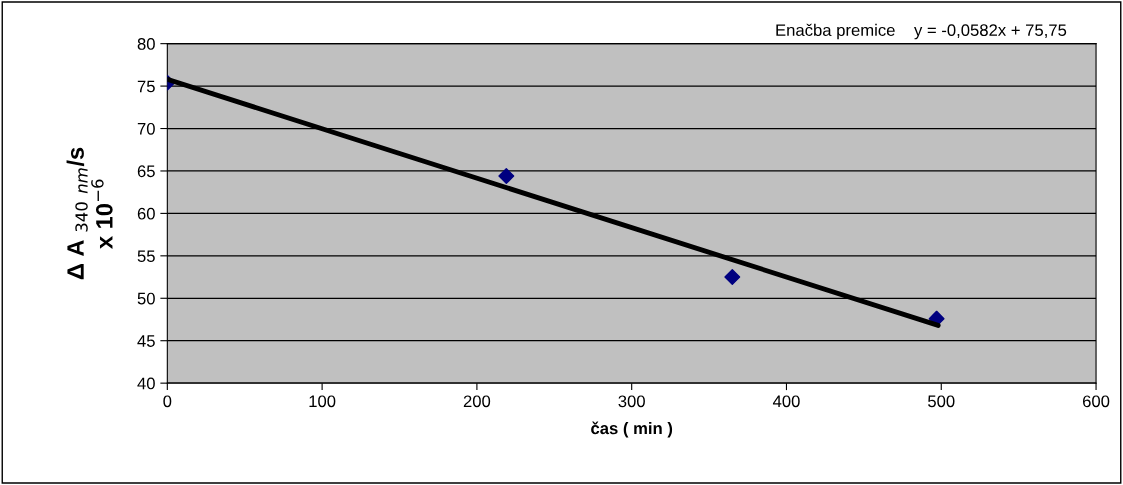 The width and height of the screenshot is (1123, 485). I want to click on x-tick-label: 0, so click(167, 401).